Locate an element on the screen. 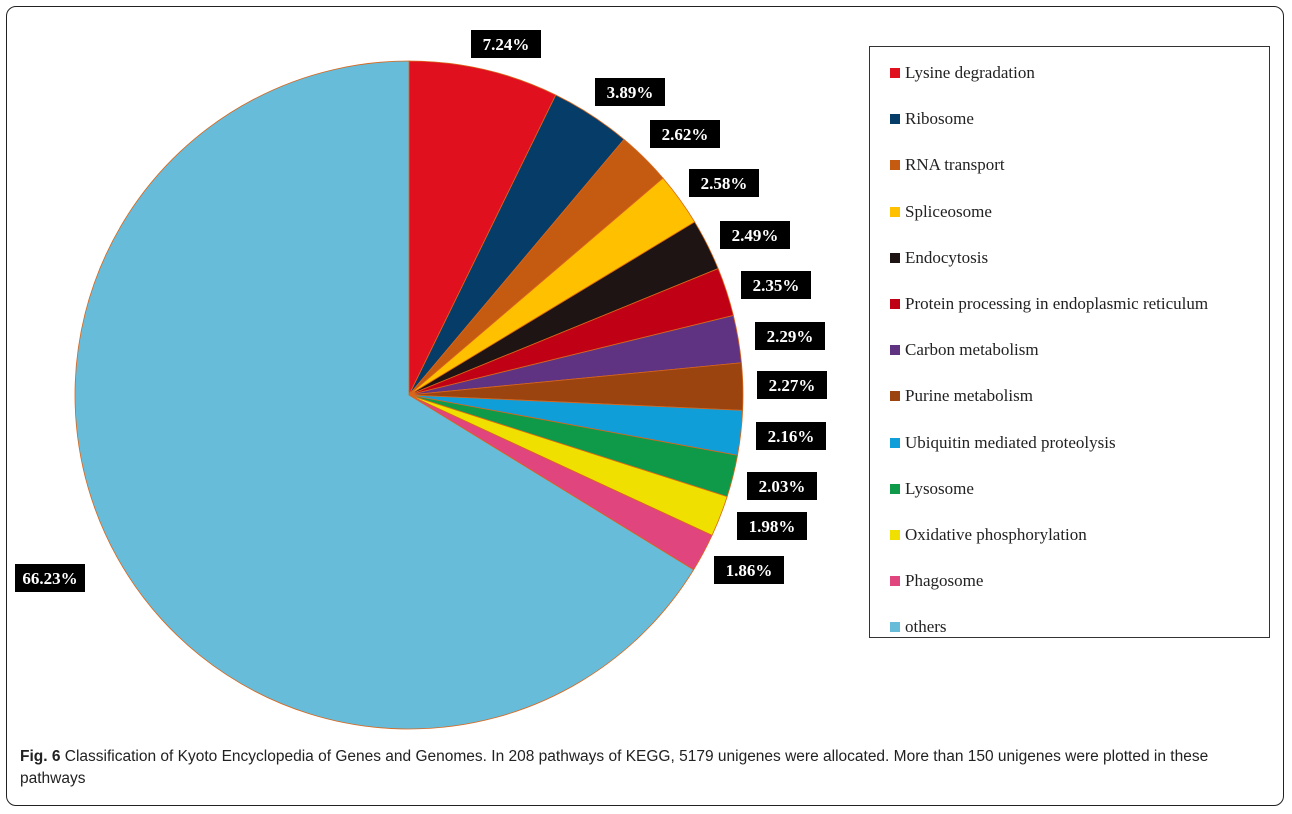 The height and width of the screenshot is (814, 1292). data-label-carbon-metabolism: 2.29% is located at coordinates (790, 336).